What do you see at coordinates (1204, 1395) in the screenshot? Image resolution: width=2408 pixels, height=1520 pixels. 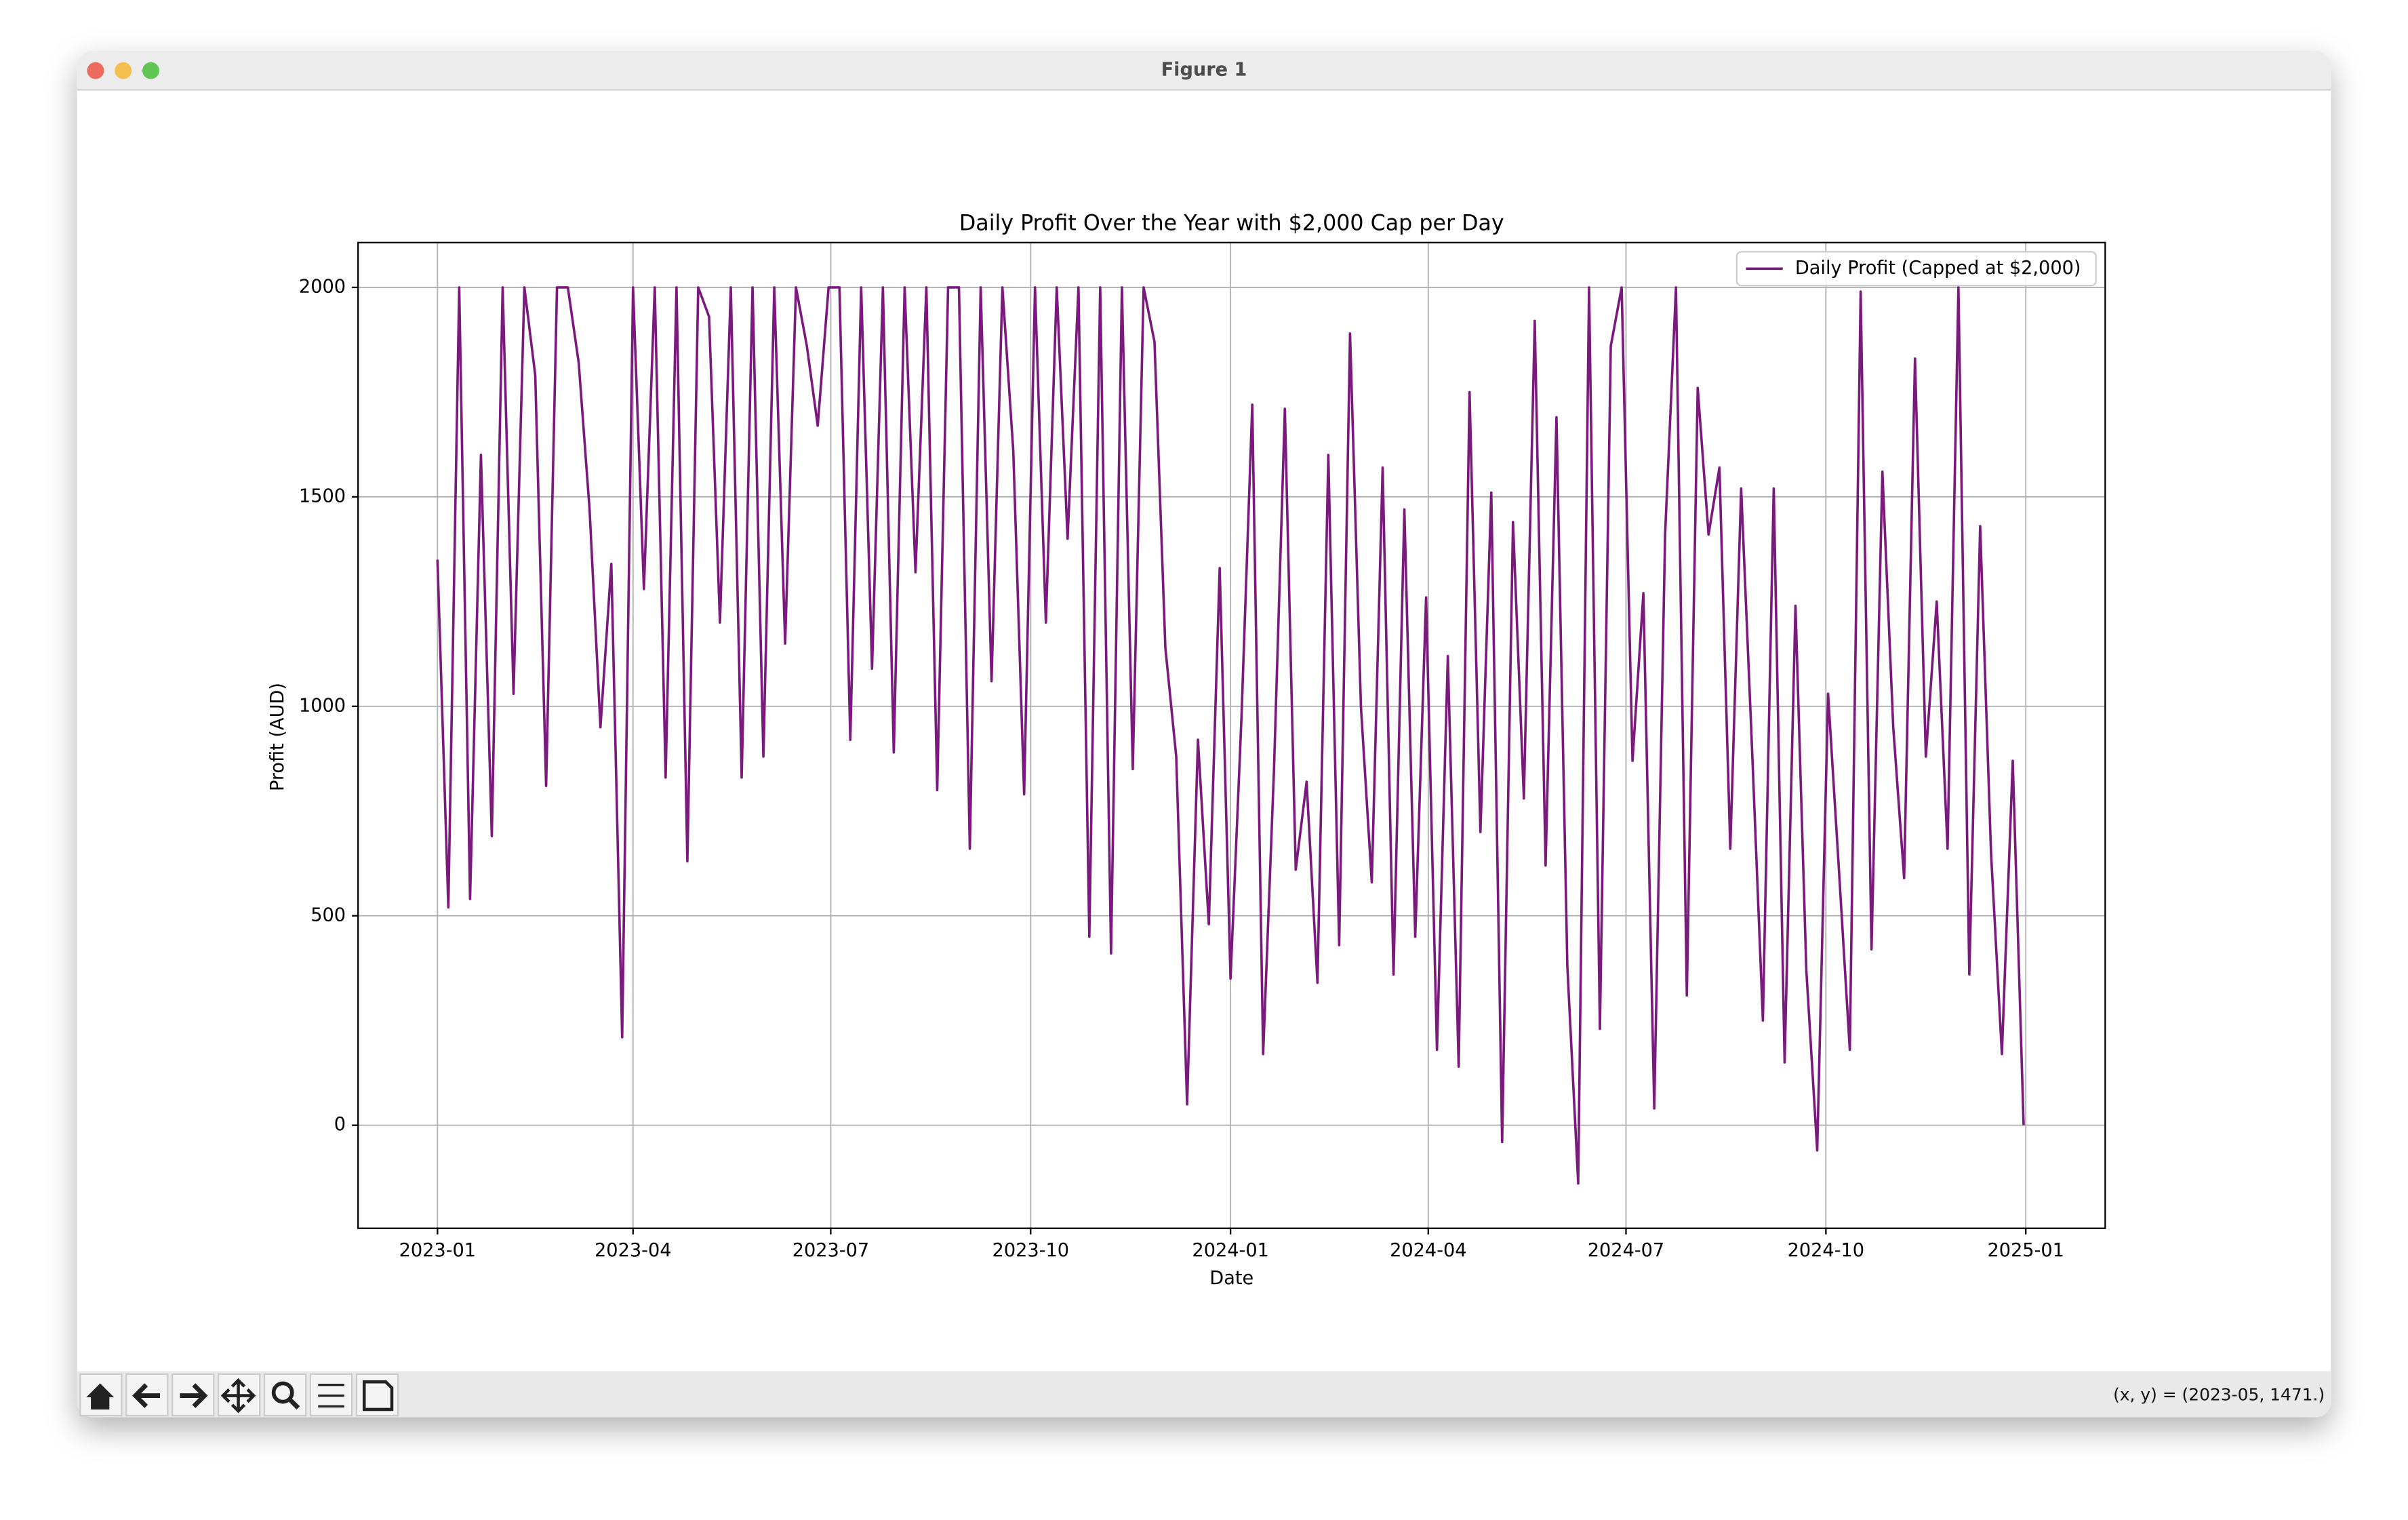 I see `toolbar` at bounding box center [1204, 1395].